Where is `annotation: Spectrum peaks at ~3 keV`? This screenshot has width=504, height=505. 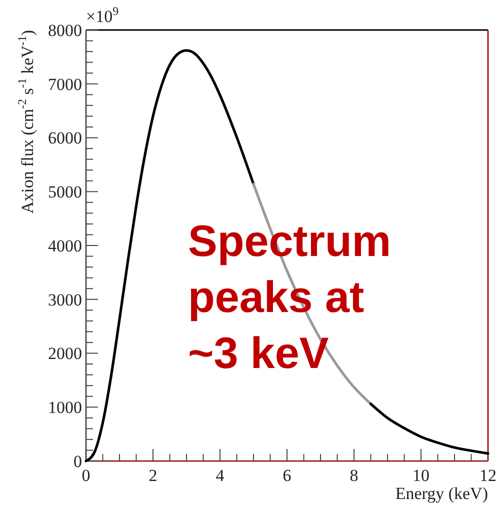
annotation: Spectrum peaks at ~3 keV is located at coordinates (289, 297).